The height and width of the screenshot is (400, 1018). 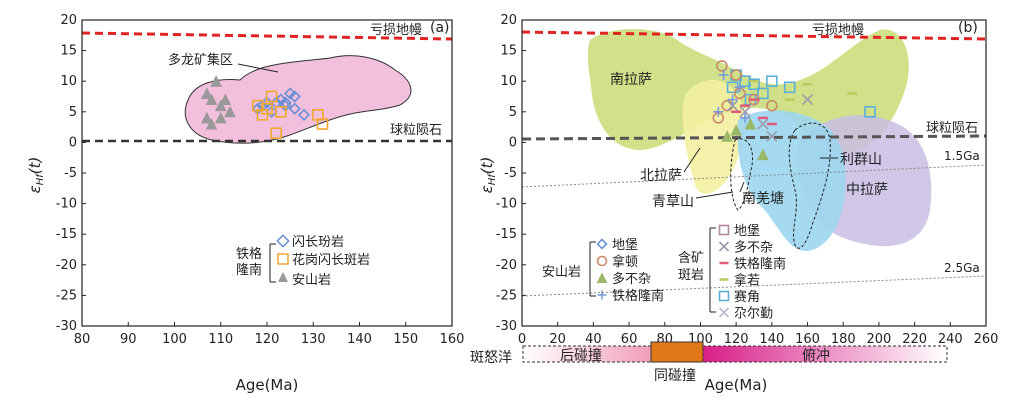 I want to click on evolution-2.5ga, so click(x=754, y=286).